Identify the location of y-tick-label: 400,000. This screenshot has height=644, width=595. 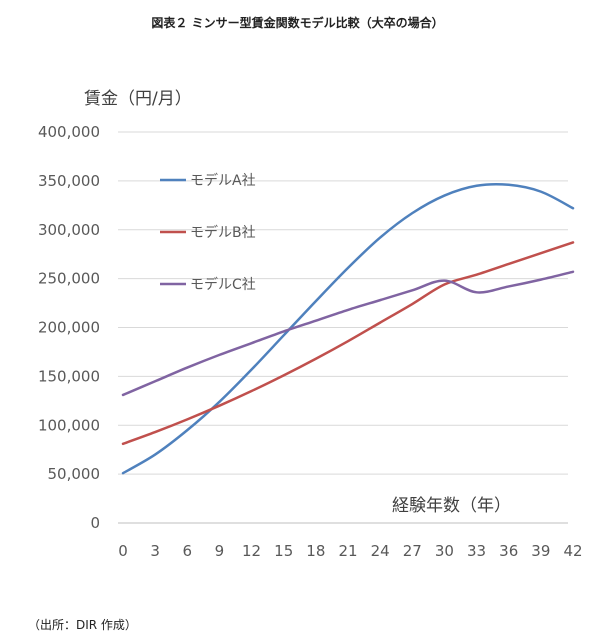
(69, 132).